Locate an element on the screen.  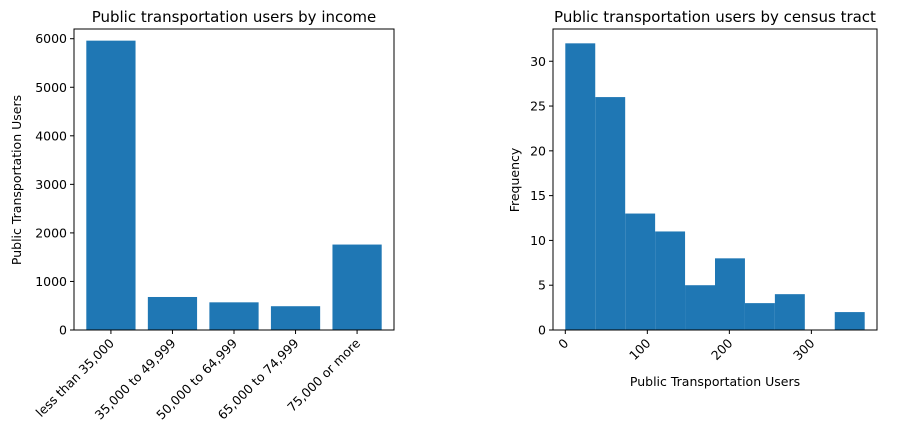
tract-ytick-label: 10 is located at coordinates (538, 240).